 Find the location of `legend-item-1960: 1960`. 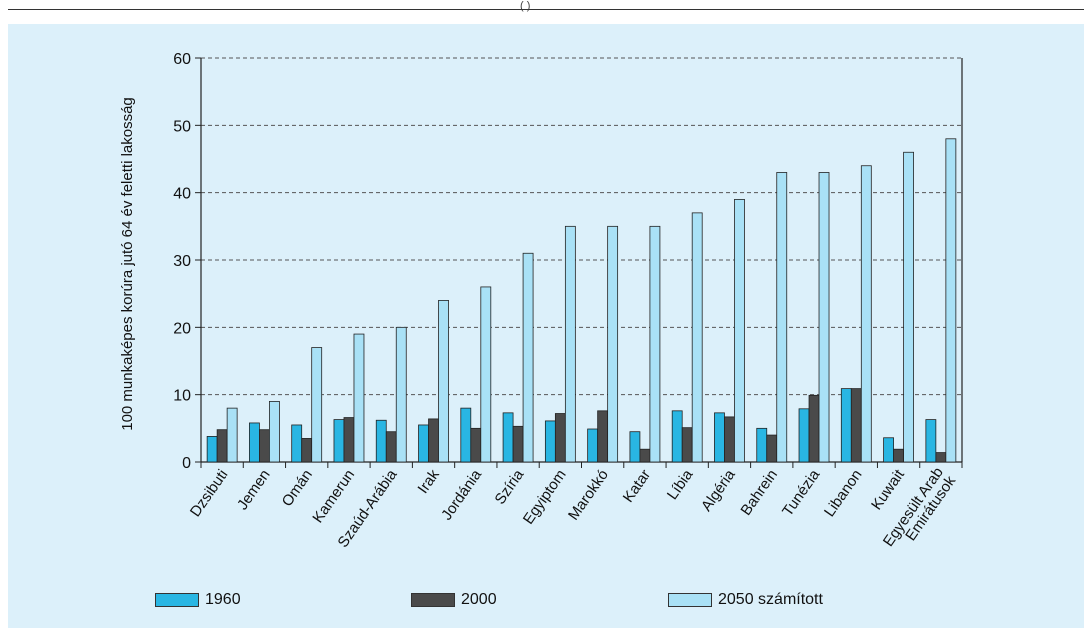

legend-item-1960: 1960 is located at coordinates (198, 600).